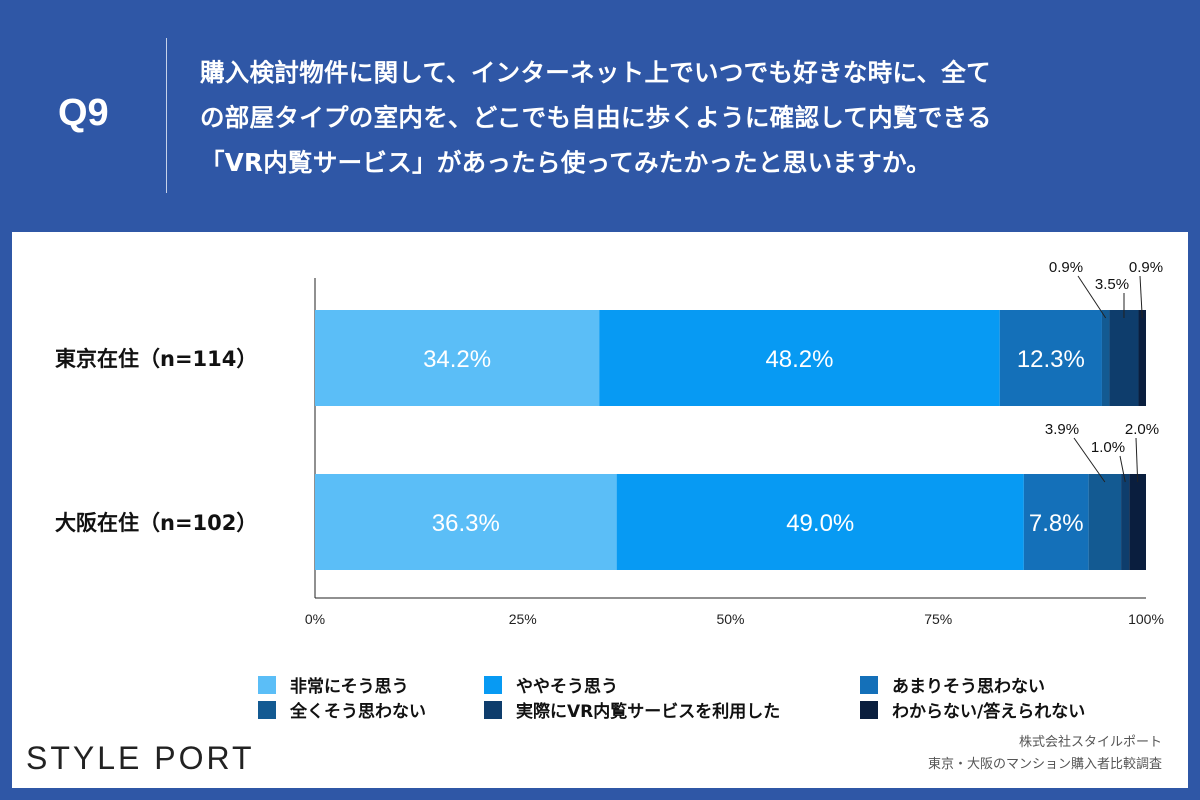 Image resolution: width=1200 pixels, height=800 pixels. I want to click on header-divider, so click(166, 115).